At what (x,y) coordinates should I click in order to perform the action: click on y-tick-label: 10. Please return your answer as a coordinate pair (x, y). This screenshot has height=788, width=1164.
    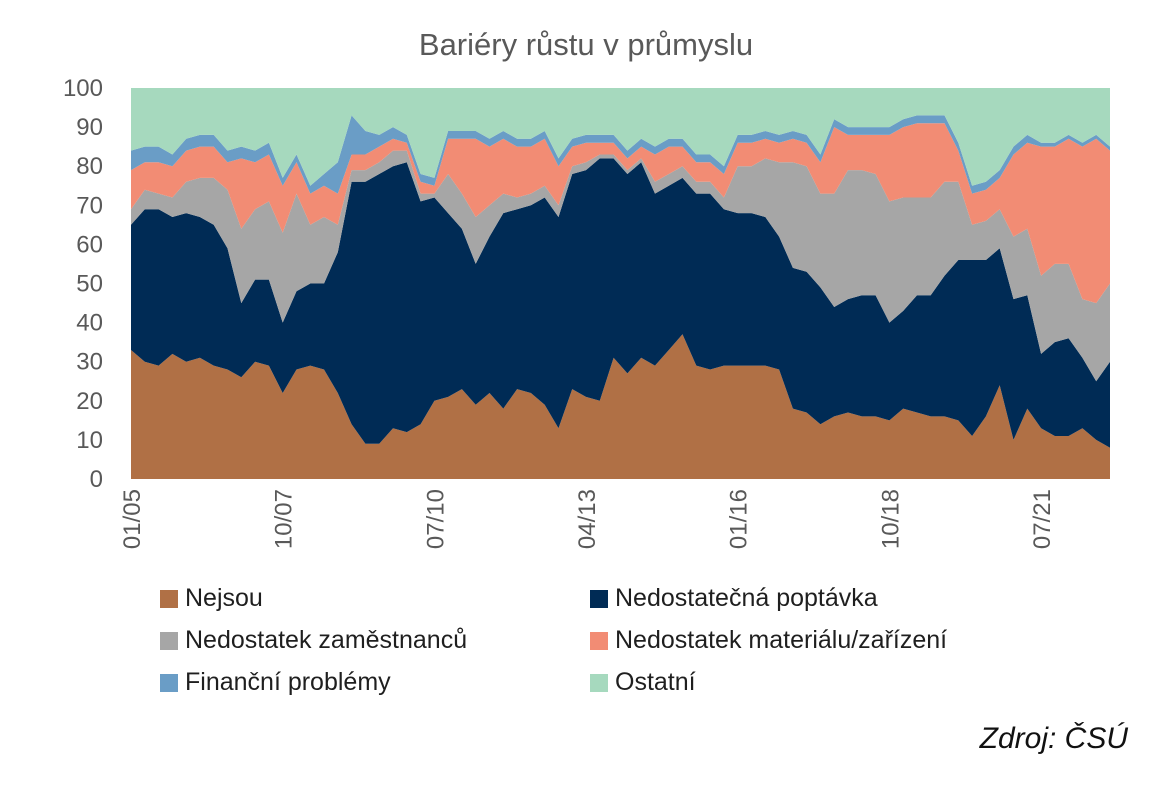
    Looking at the image, I should click on (89, 440).